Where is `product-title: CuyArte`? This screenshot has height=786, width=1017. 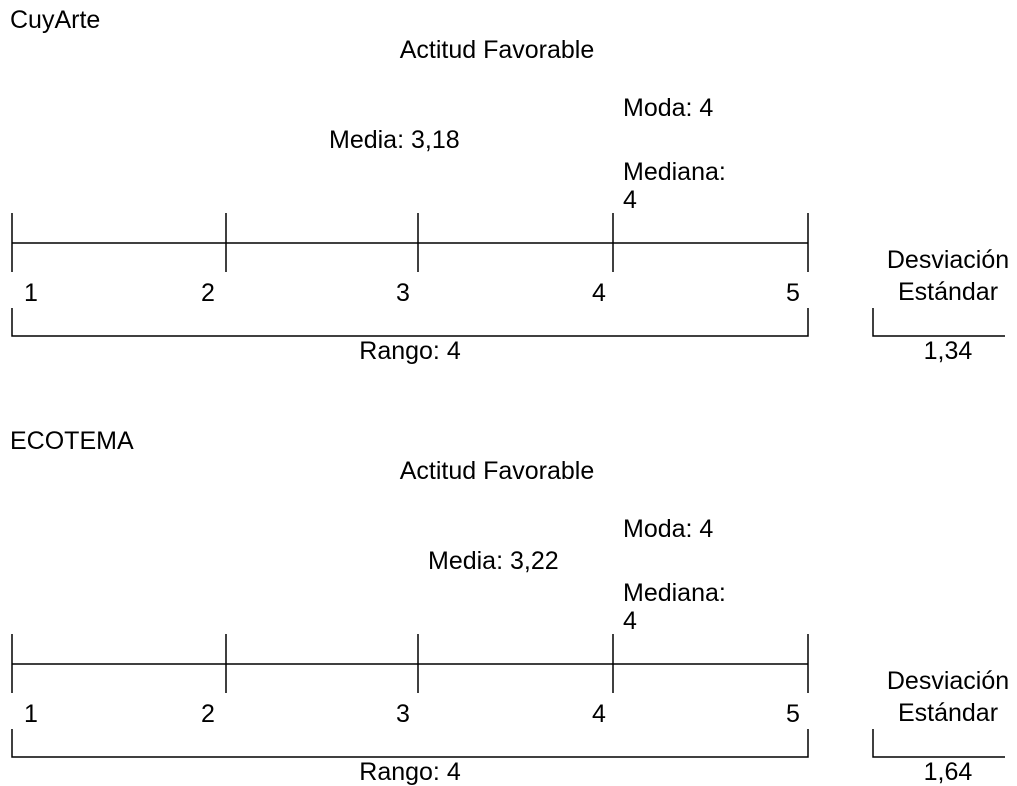
product-title: CuyArte is located at coordinates (55, 20).